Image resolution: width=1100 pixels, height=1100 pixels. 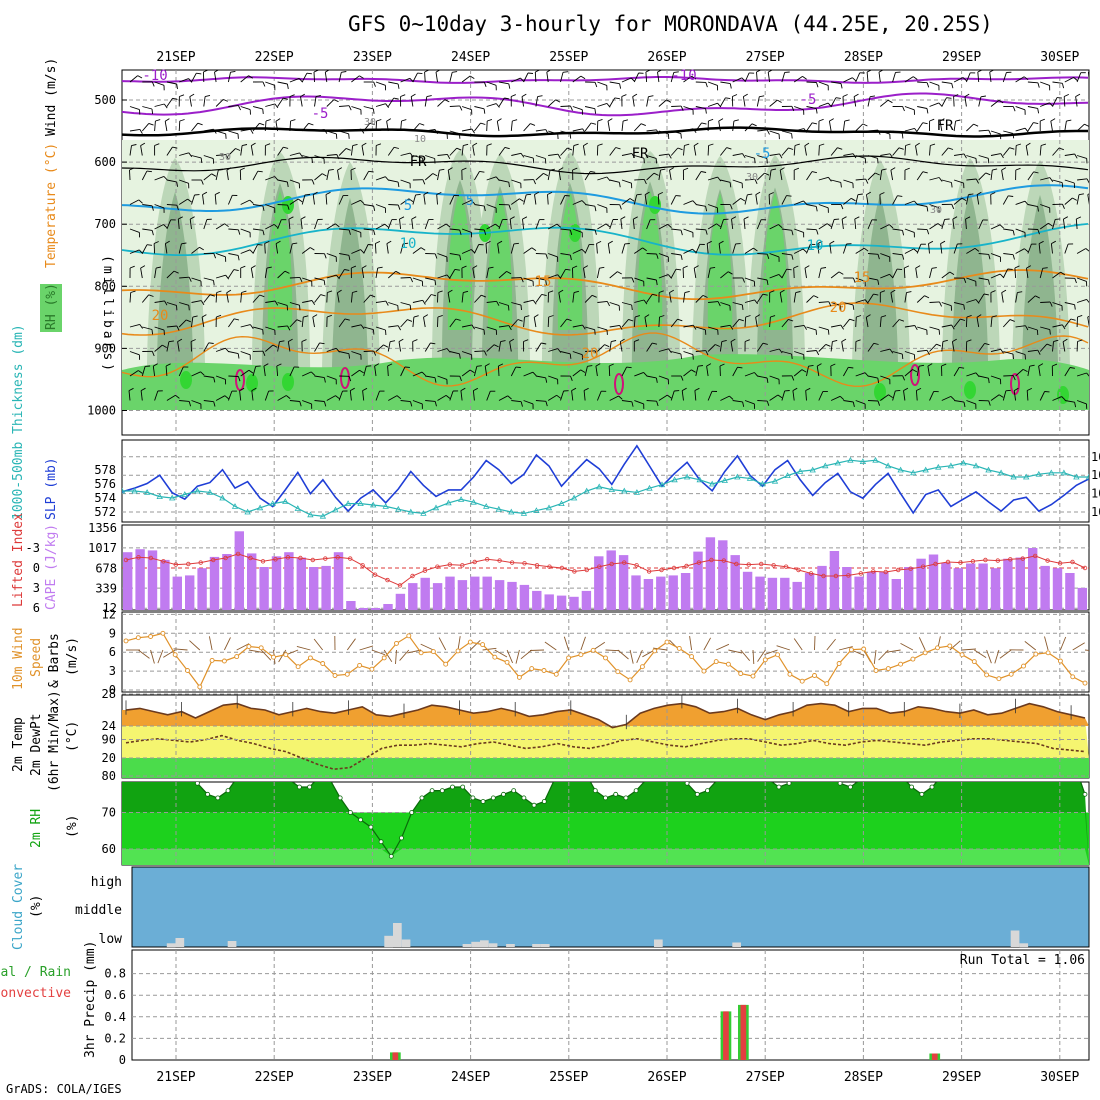 I want to click on bottom-date-label: 27SEP, so click(x=765, y=1077).